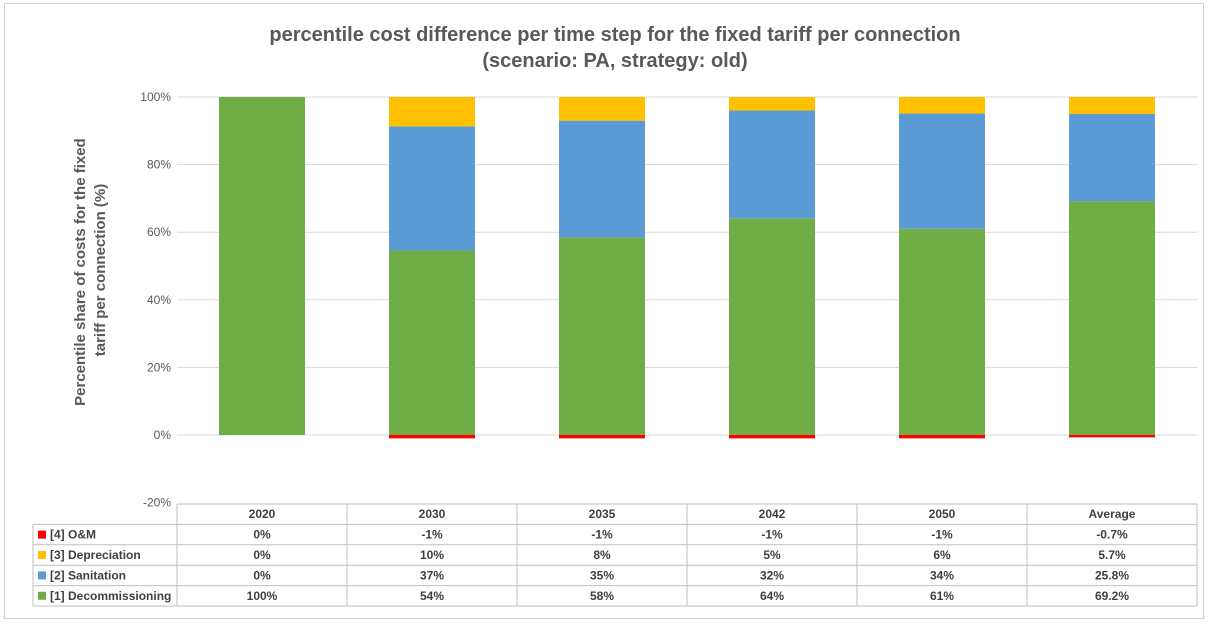  Describe the element at coordinates (942, 514) in the screenshot. I see `x-category-label: 2050` at that location.